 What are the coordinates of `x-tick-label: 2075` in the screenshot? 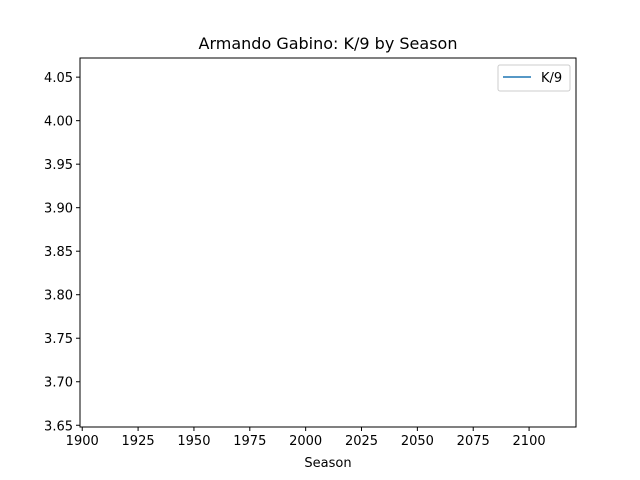 It's located at (473, 441).